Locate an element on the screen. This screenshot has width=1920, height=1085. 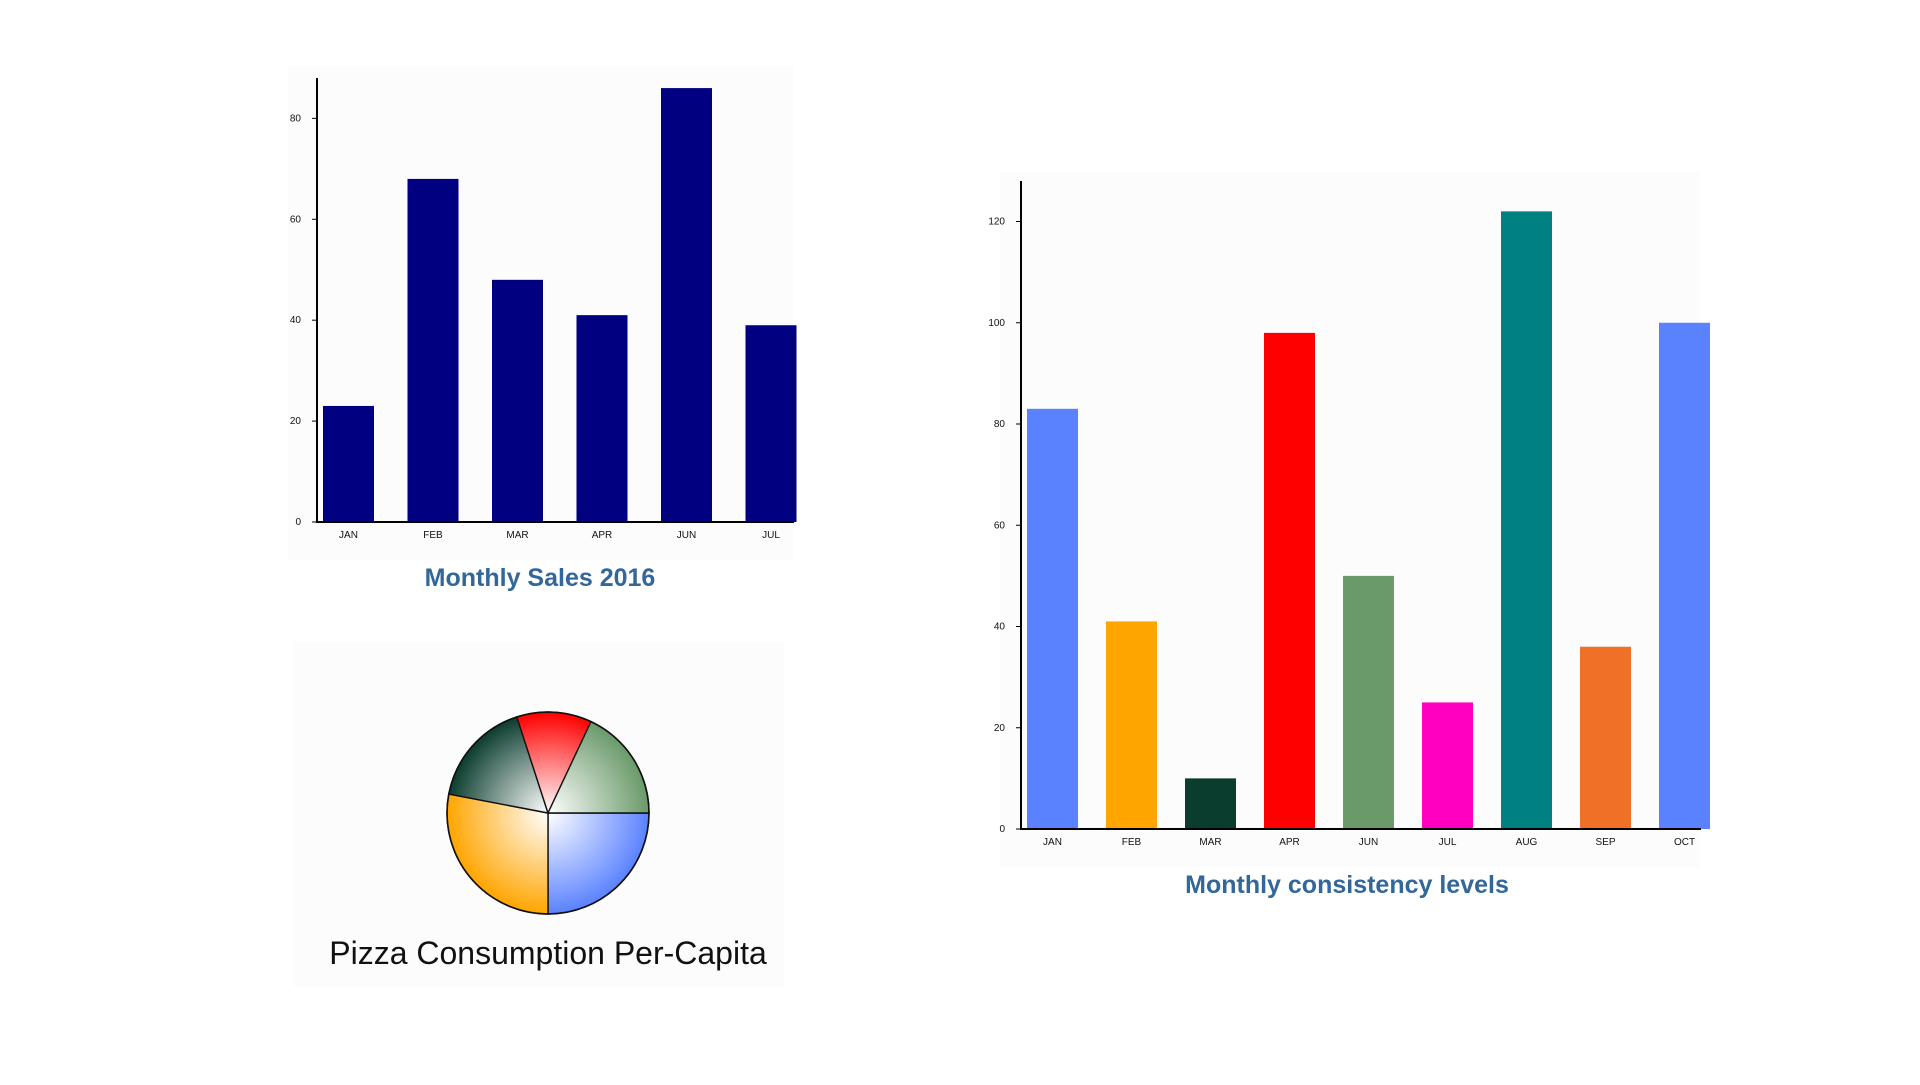
consistency-y-tick-label: 80 is located at coordinates (1000, 424).